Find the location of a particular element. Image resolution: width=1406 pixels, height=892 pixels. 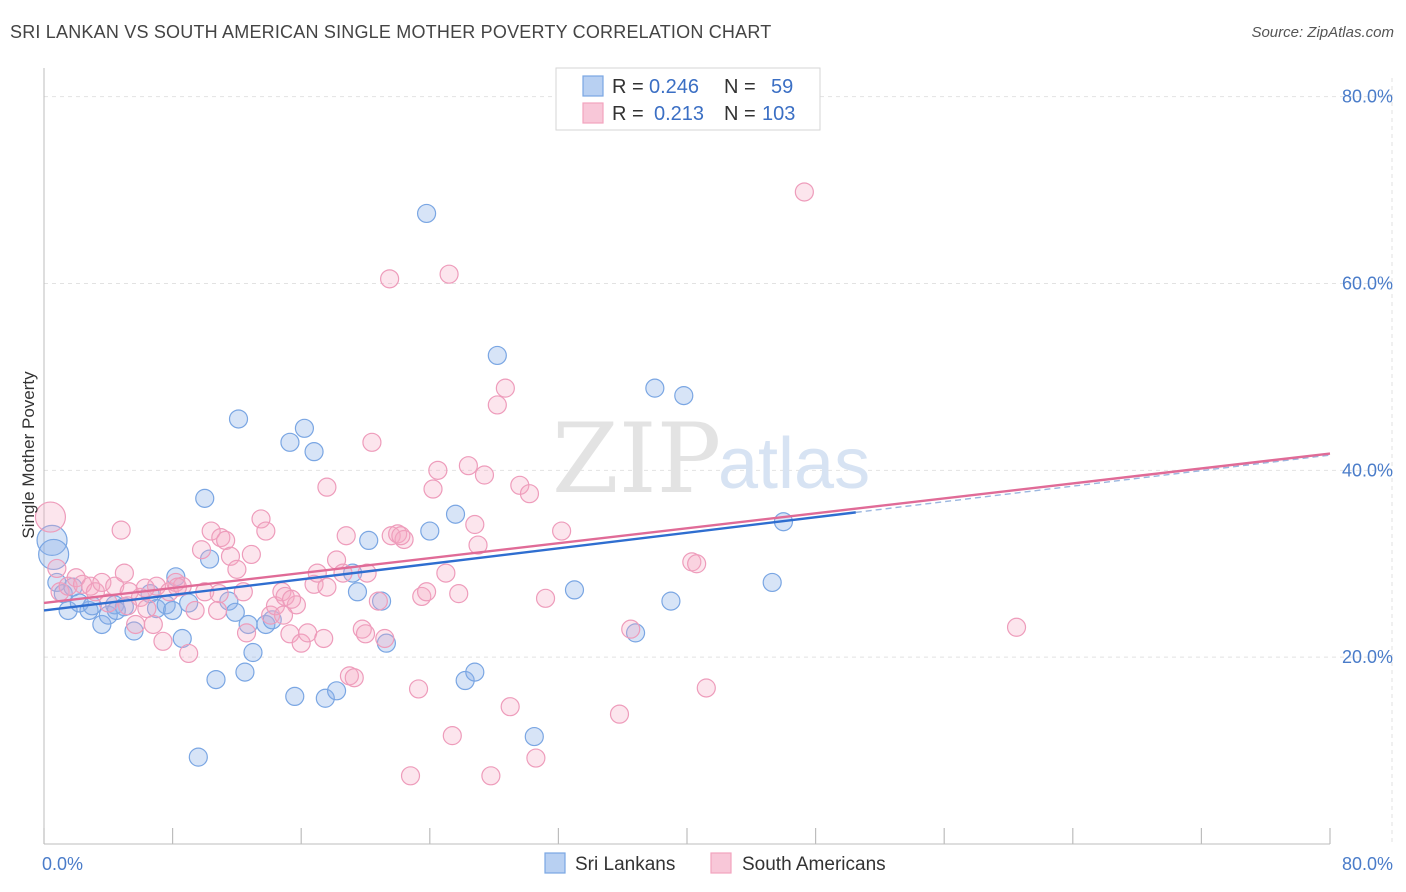

source-label: Source: ZipAtlas.com is located at coordinates (1322, 32).